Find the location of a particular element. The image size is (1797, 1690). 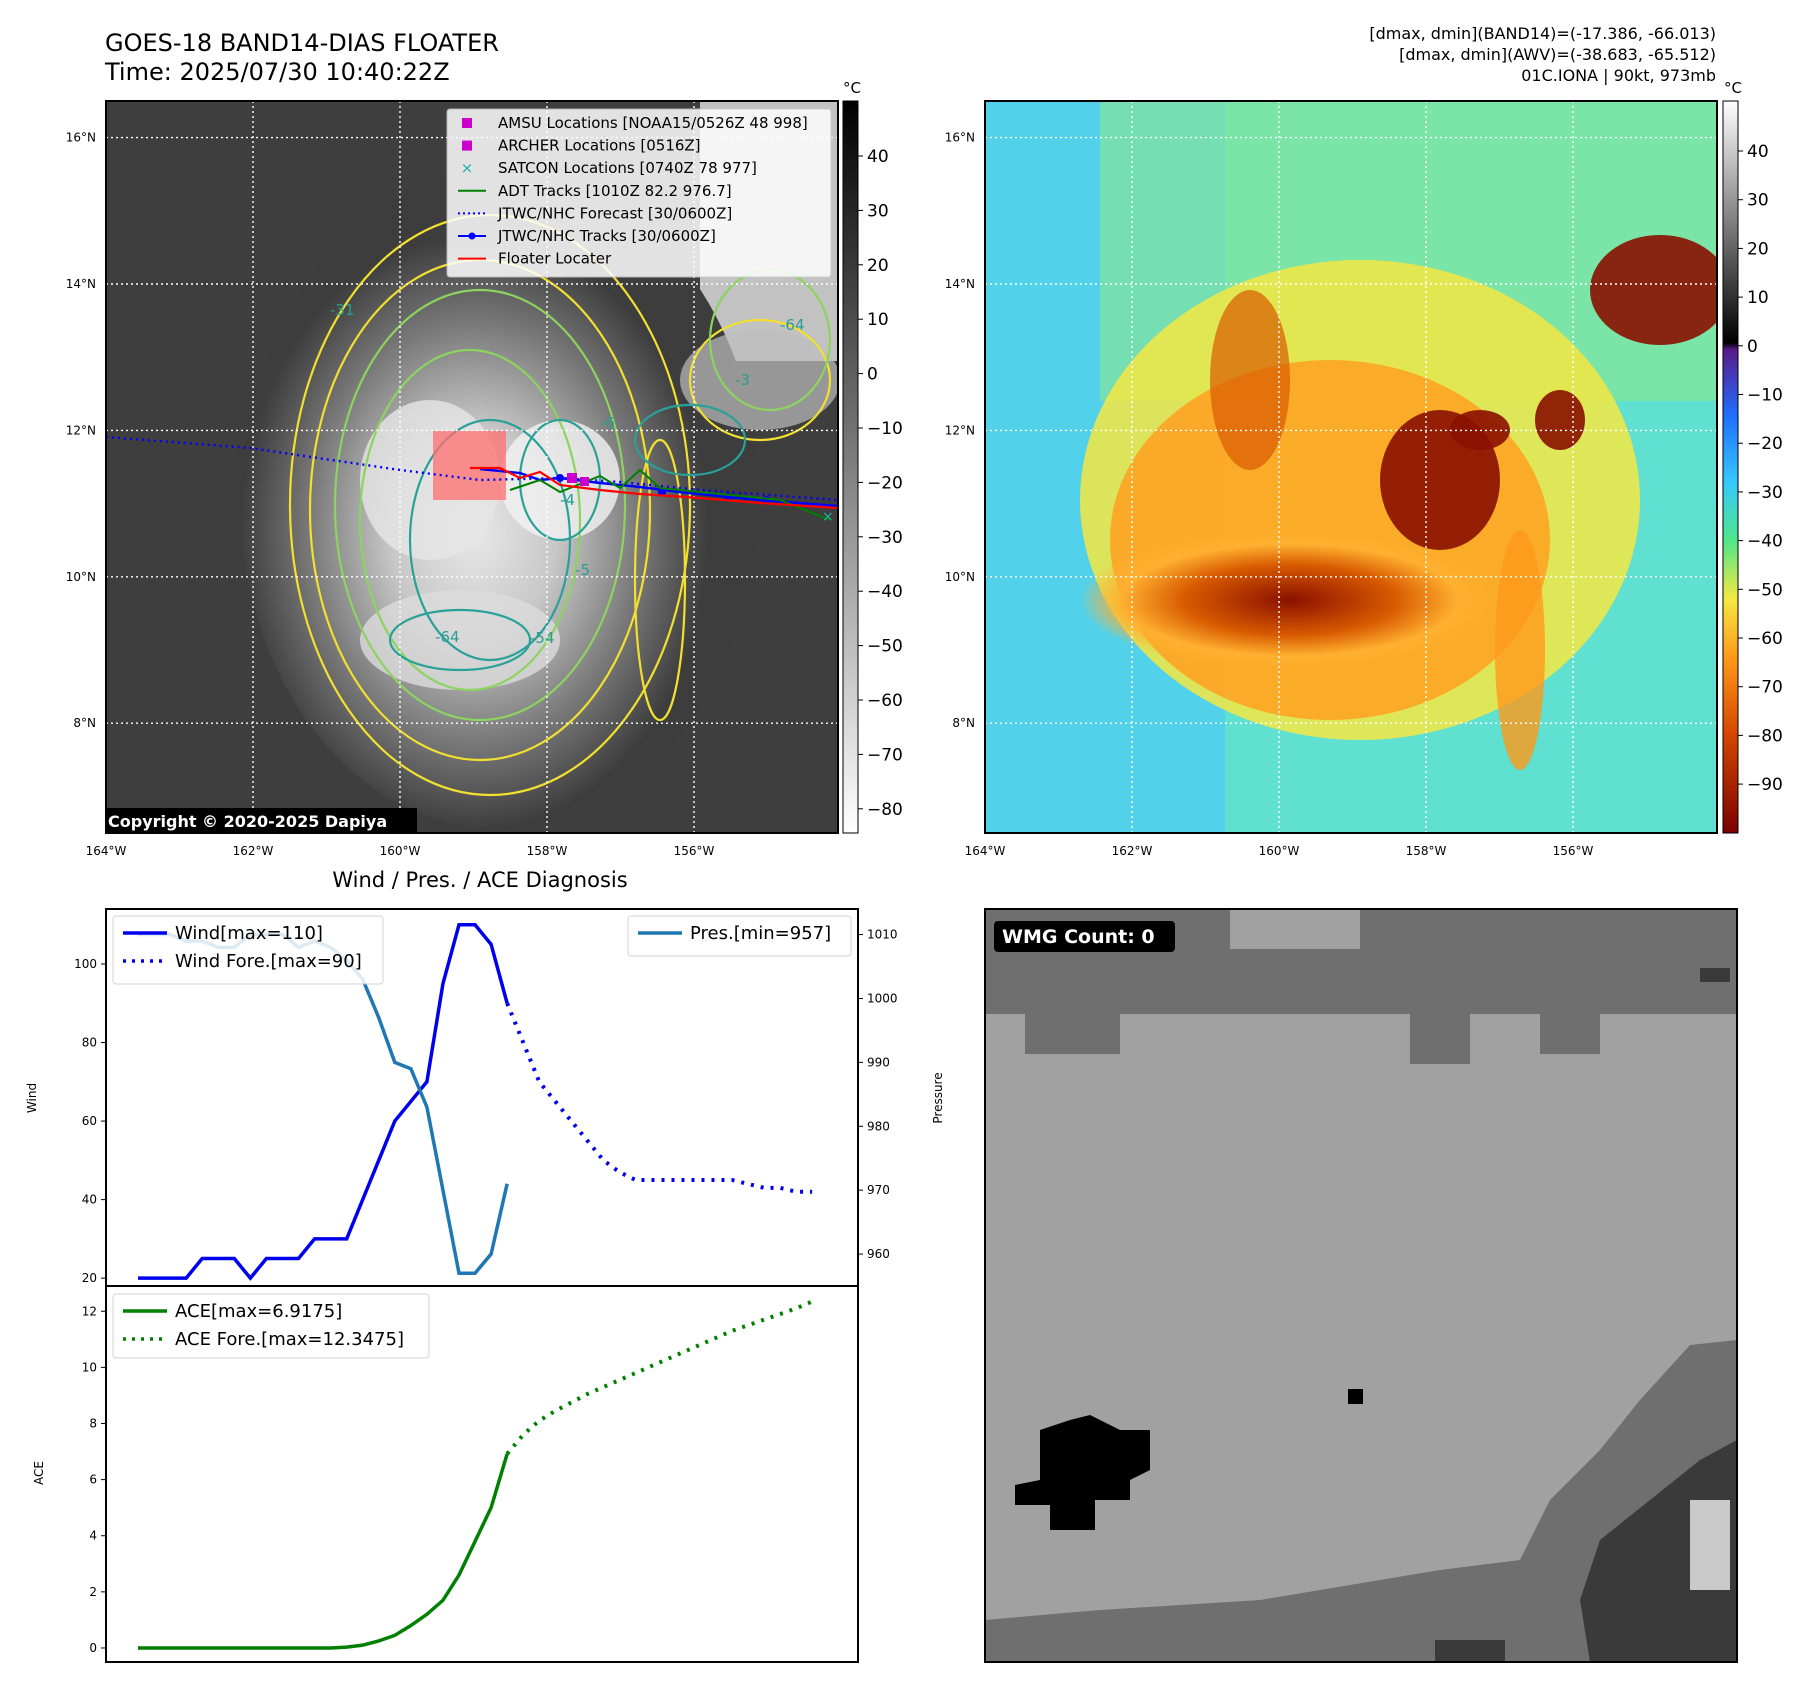

wmg-southeast-mid is located at coordinates (1361, 1501).